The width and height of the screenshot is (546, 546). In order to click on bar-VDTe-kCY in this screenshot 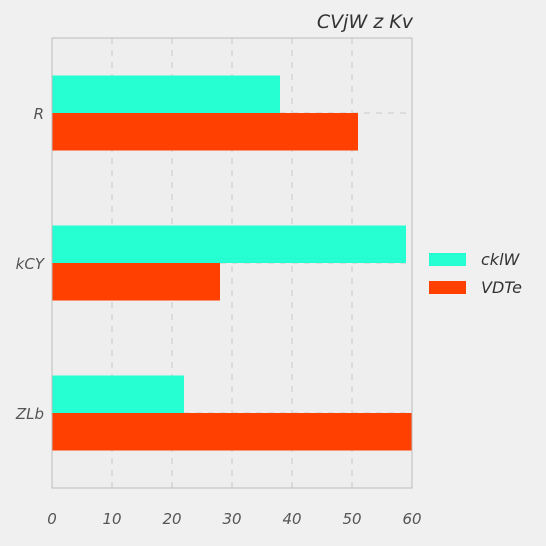, I will do `click(136, 282)`.